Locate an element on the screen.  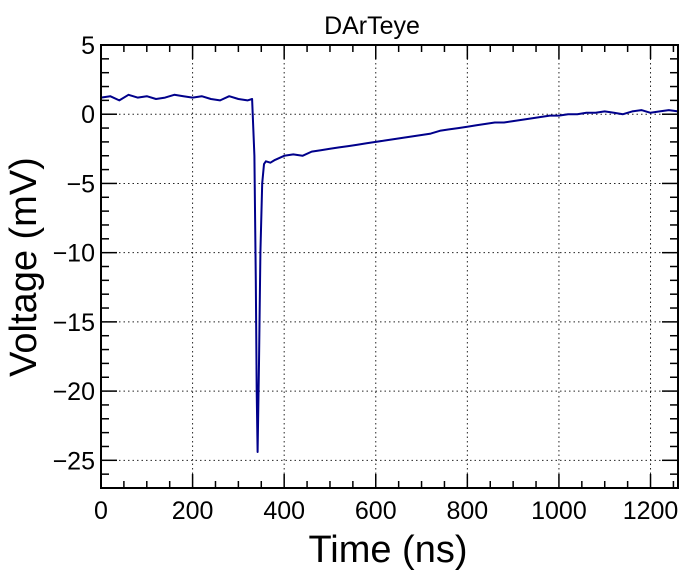
x-tick-label: 1000 is located at coordinates (559, 511).